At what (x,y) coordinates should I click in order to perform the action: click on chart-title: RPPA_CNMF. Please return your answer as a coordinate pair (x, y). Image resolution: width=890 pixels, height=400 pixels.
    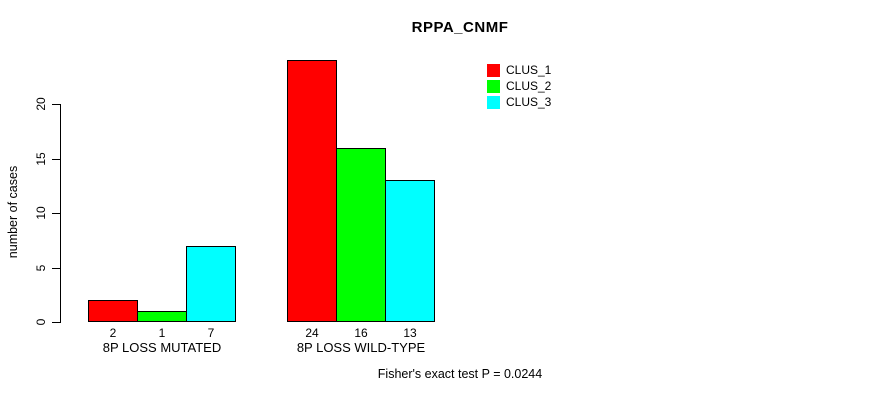
    Looking at the image, I should click on (460, 27).